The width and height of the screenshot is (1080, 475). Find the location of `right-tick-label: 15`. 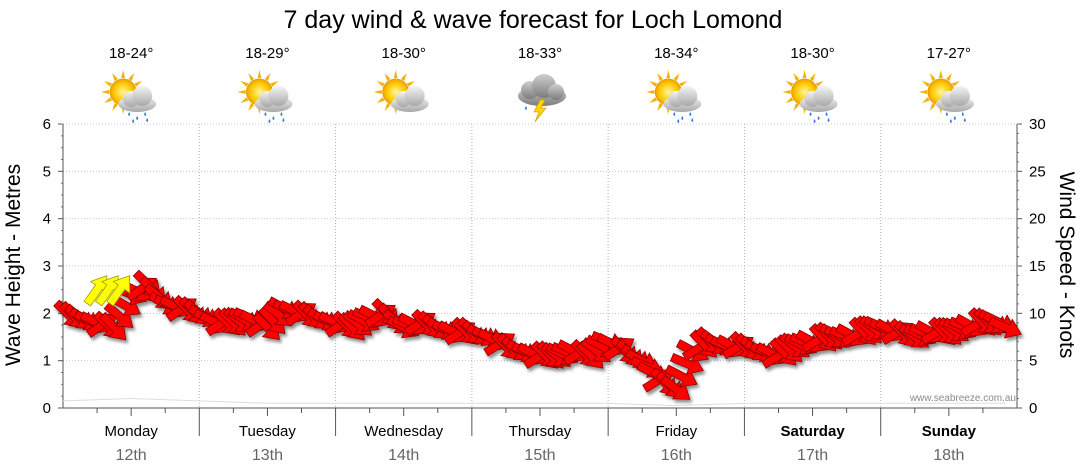

right-tick-label: 15 is located at coordinates (1037, 266).